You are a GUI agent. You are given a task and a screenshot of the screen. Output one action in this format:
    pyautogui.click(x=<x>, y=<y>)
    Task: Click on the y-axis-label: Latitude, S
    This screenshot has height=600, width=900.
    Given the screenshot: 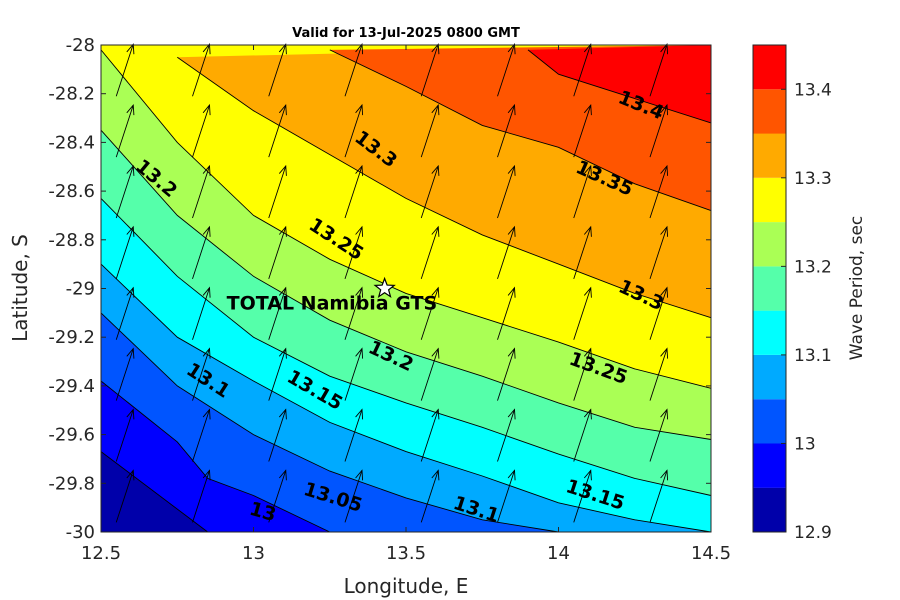 What is the action you would take?
    pyautogui.click(x=20, y=288)
    